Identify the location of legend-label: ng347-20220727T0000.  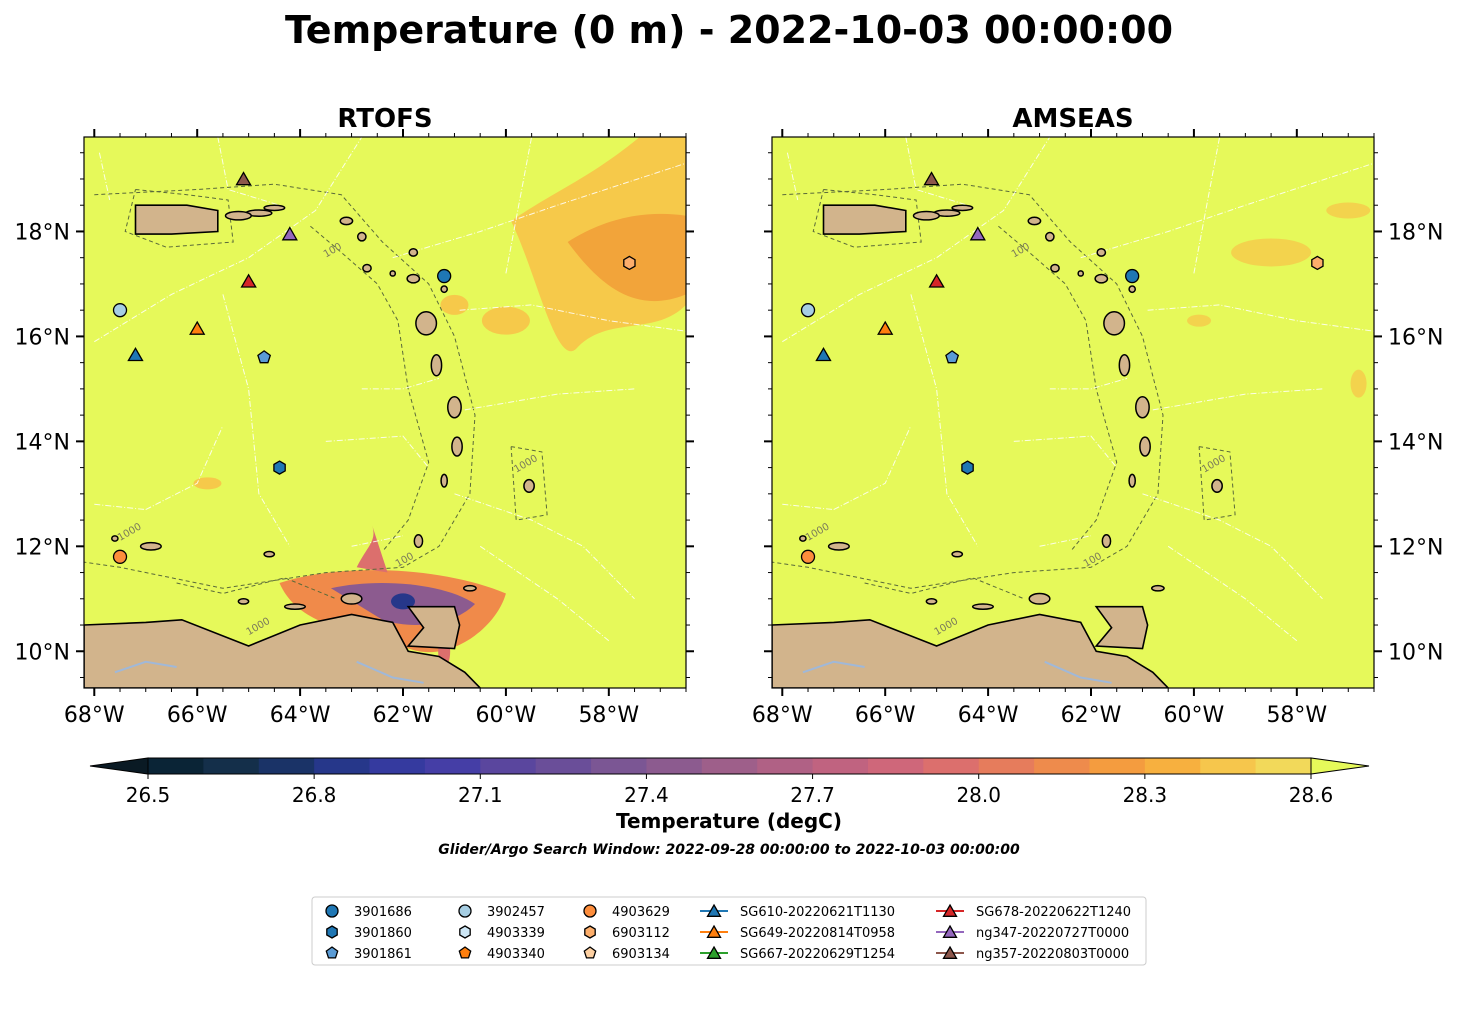
(1052, 933).